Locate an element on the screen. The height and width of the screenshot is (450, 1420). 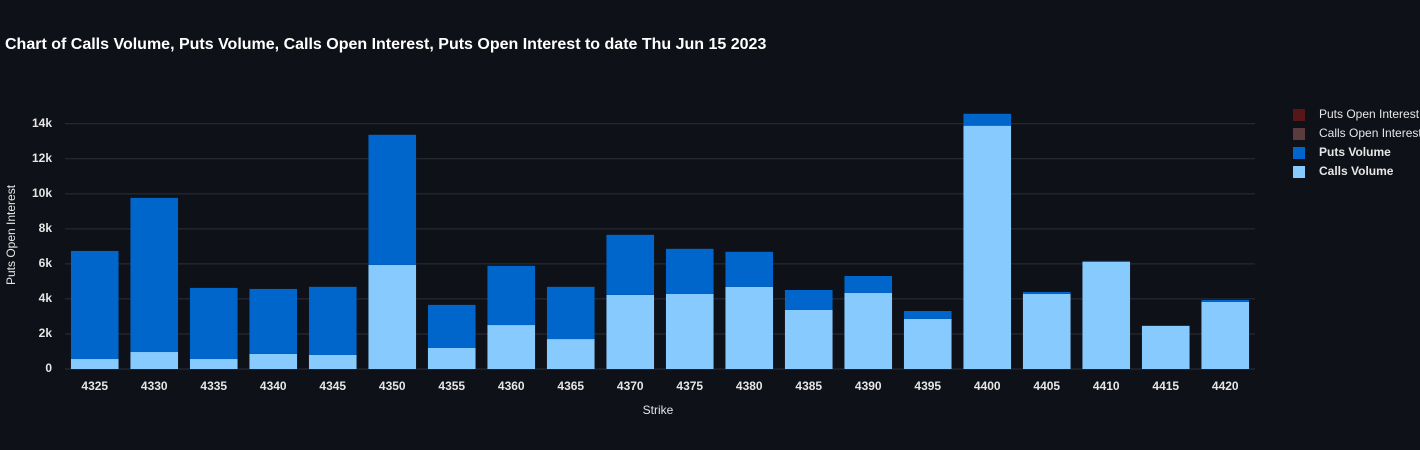
legend-label: Calls Volume is located at coordinates (1356, 171).